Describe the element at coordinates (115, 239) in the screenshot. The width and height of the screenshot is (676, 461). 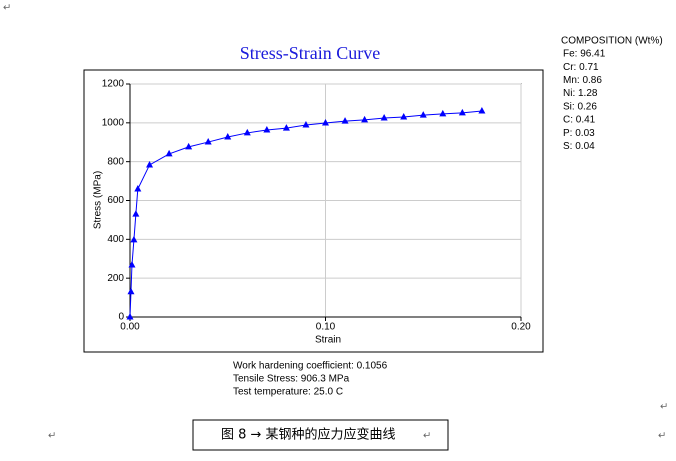
I see `y-tick-label: 400` at that location.